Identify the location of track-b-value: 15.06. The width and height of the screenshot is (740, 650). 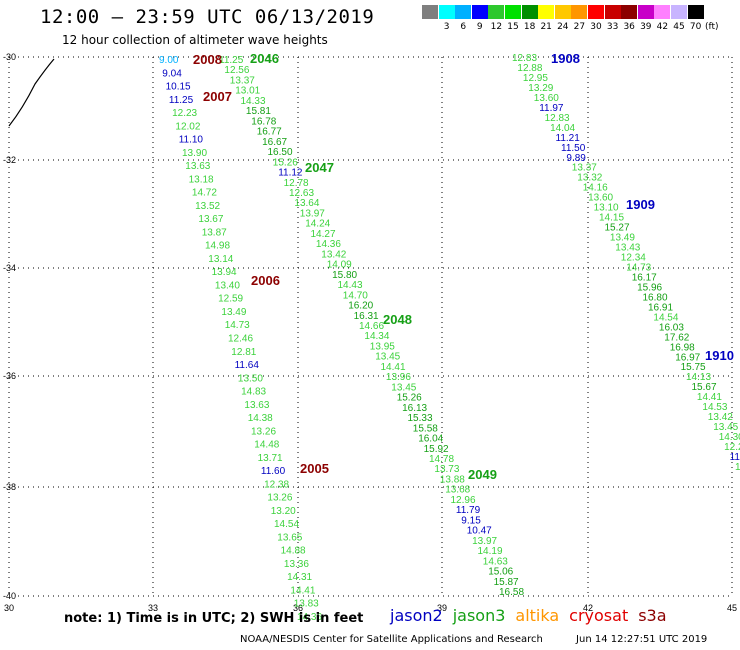
(500, 572).